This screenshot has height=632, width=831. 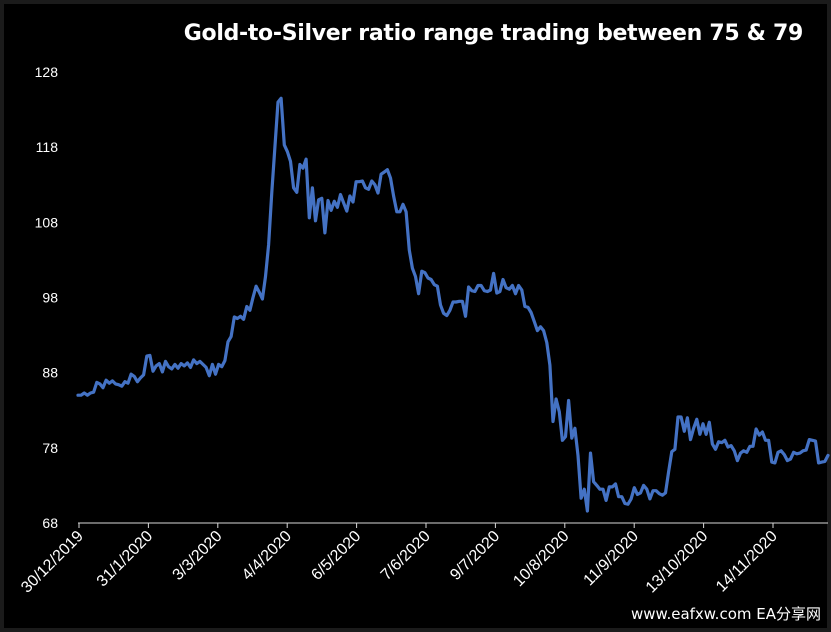 What do you see at coordinates (747, 562) in the screenshot?
I see `x-tick-label: 14/11/2020` at bounding box center [747, 562].